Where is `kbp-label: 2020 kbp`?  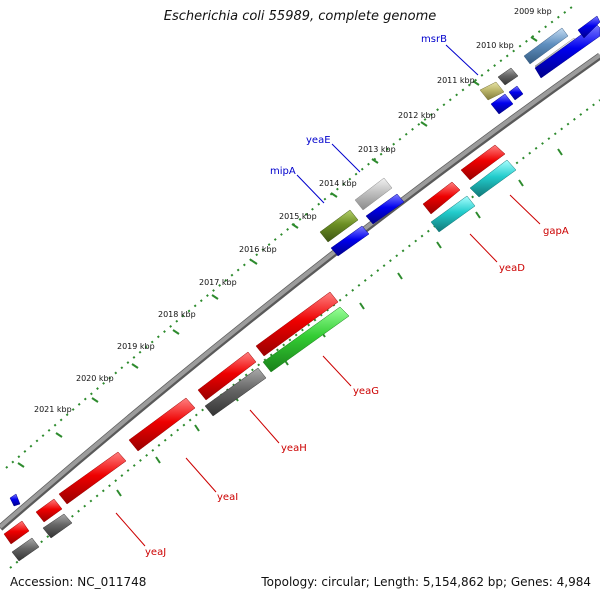 kbp-label: 2020 kbp is located at coordinates (95, 378).